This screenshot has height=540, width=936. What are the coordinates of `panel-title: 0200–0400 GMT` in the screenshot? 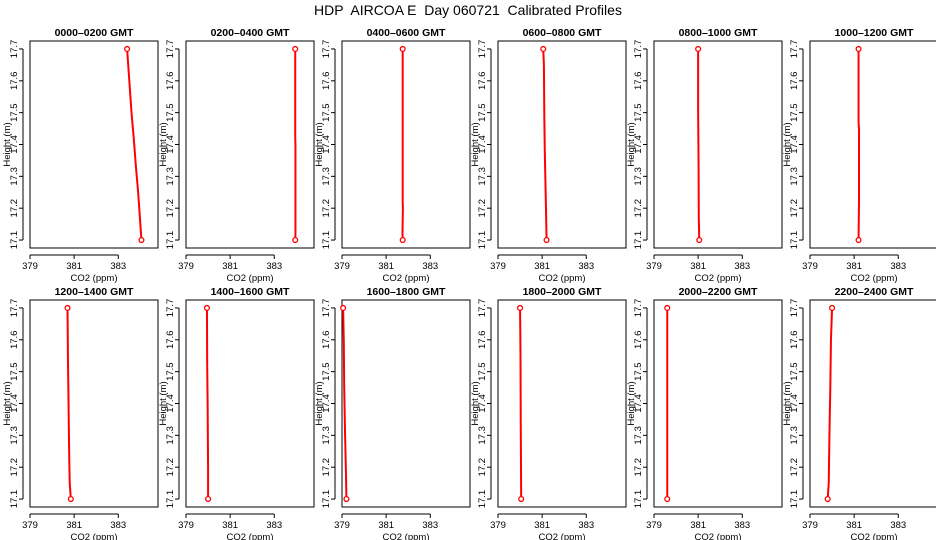 It's located at (250, 33).